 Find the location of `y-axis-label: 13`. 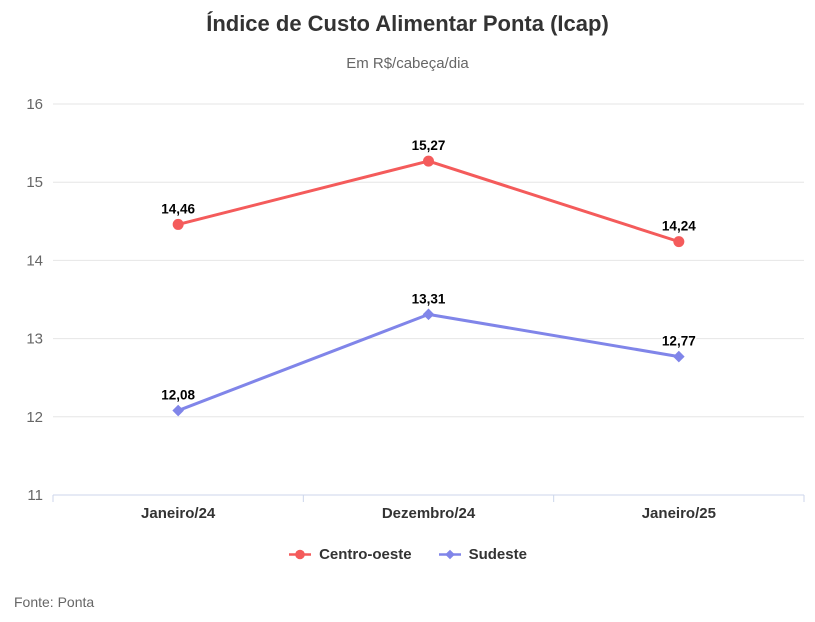

y-axis-label: 13 is located at coordinates (34, 339).